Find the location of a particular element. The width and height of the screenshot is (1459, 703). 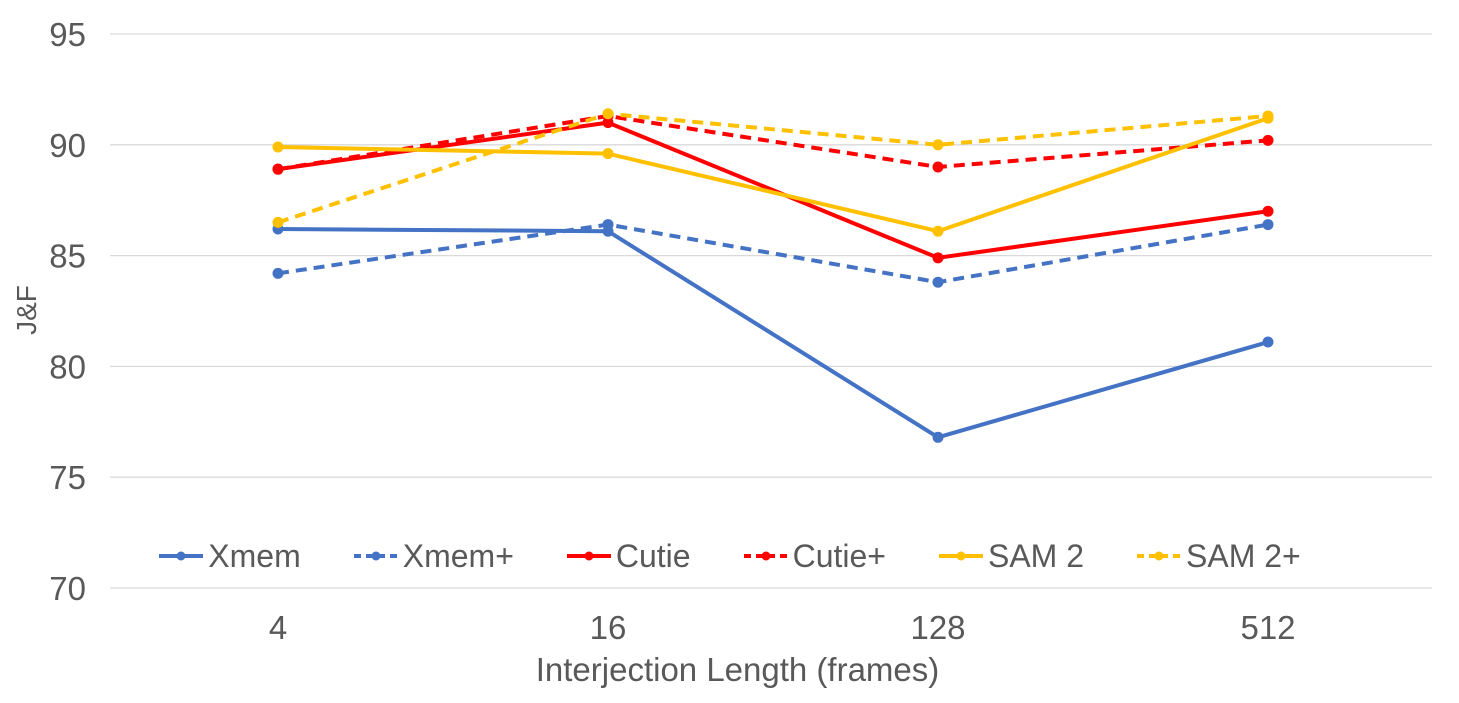

y-tick-label: 75 is located at coordinates (67, 477).